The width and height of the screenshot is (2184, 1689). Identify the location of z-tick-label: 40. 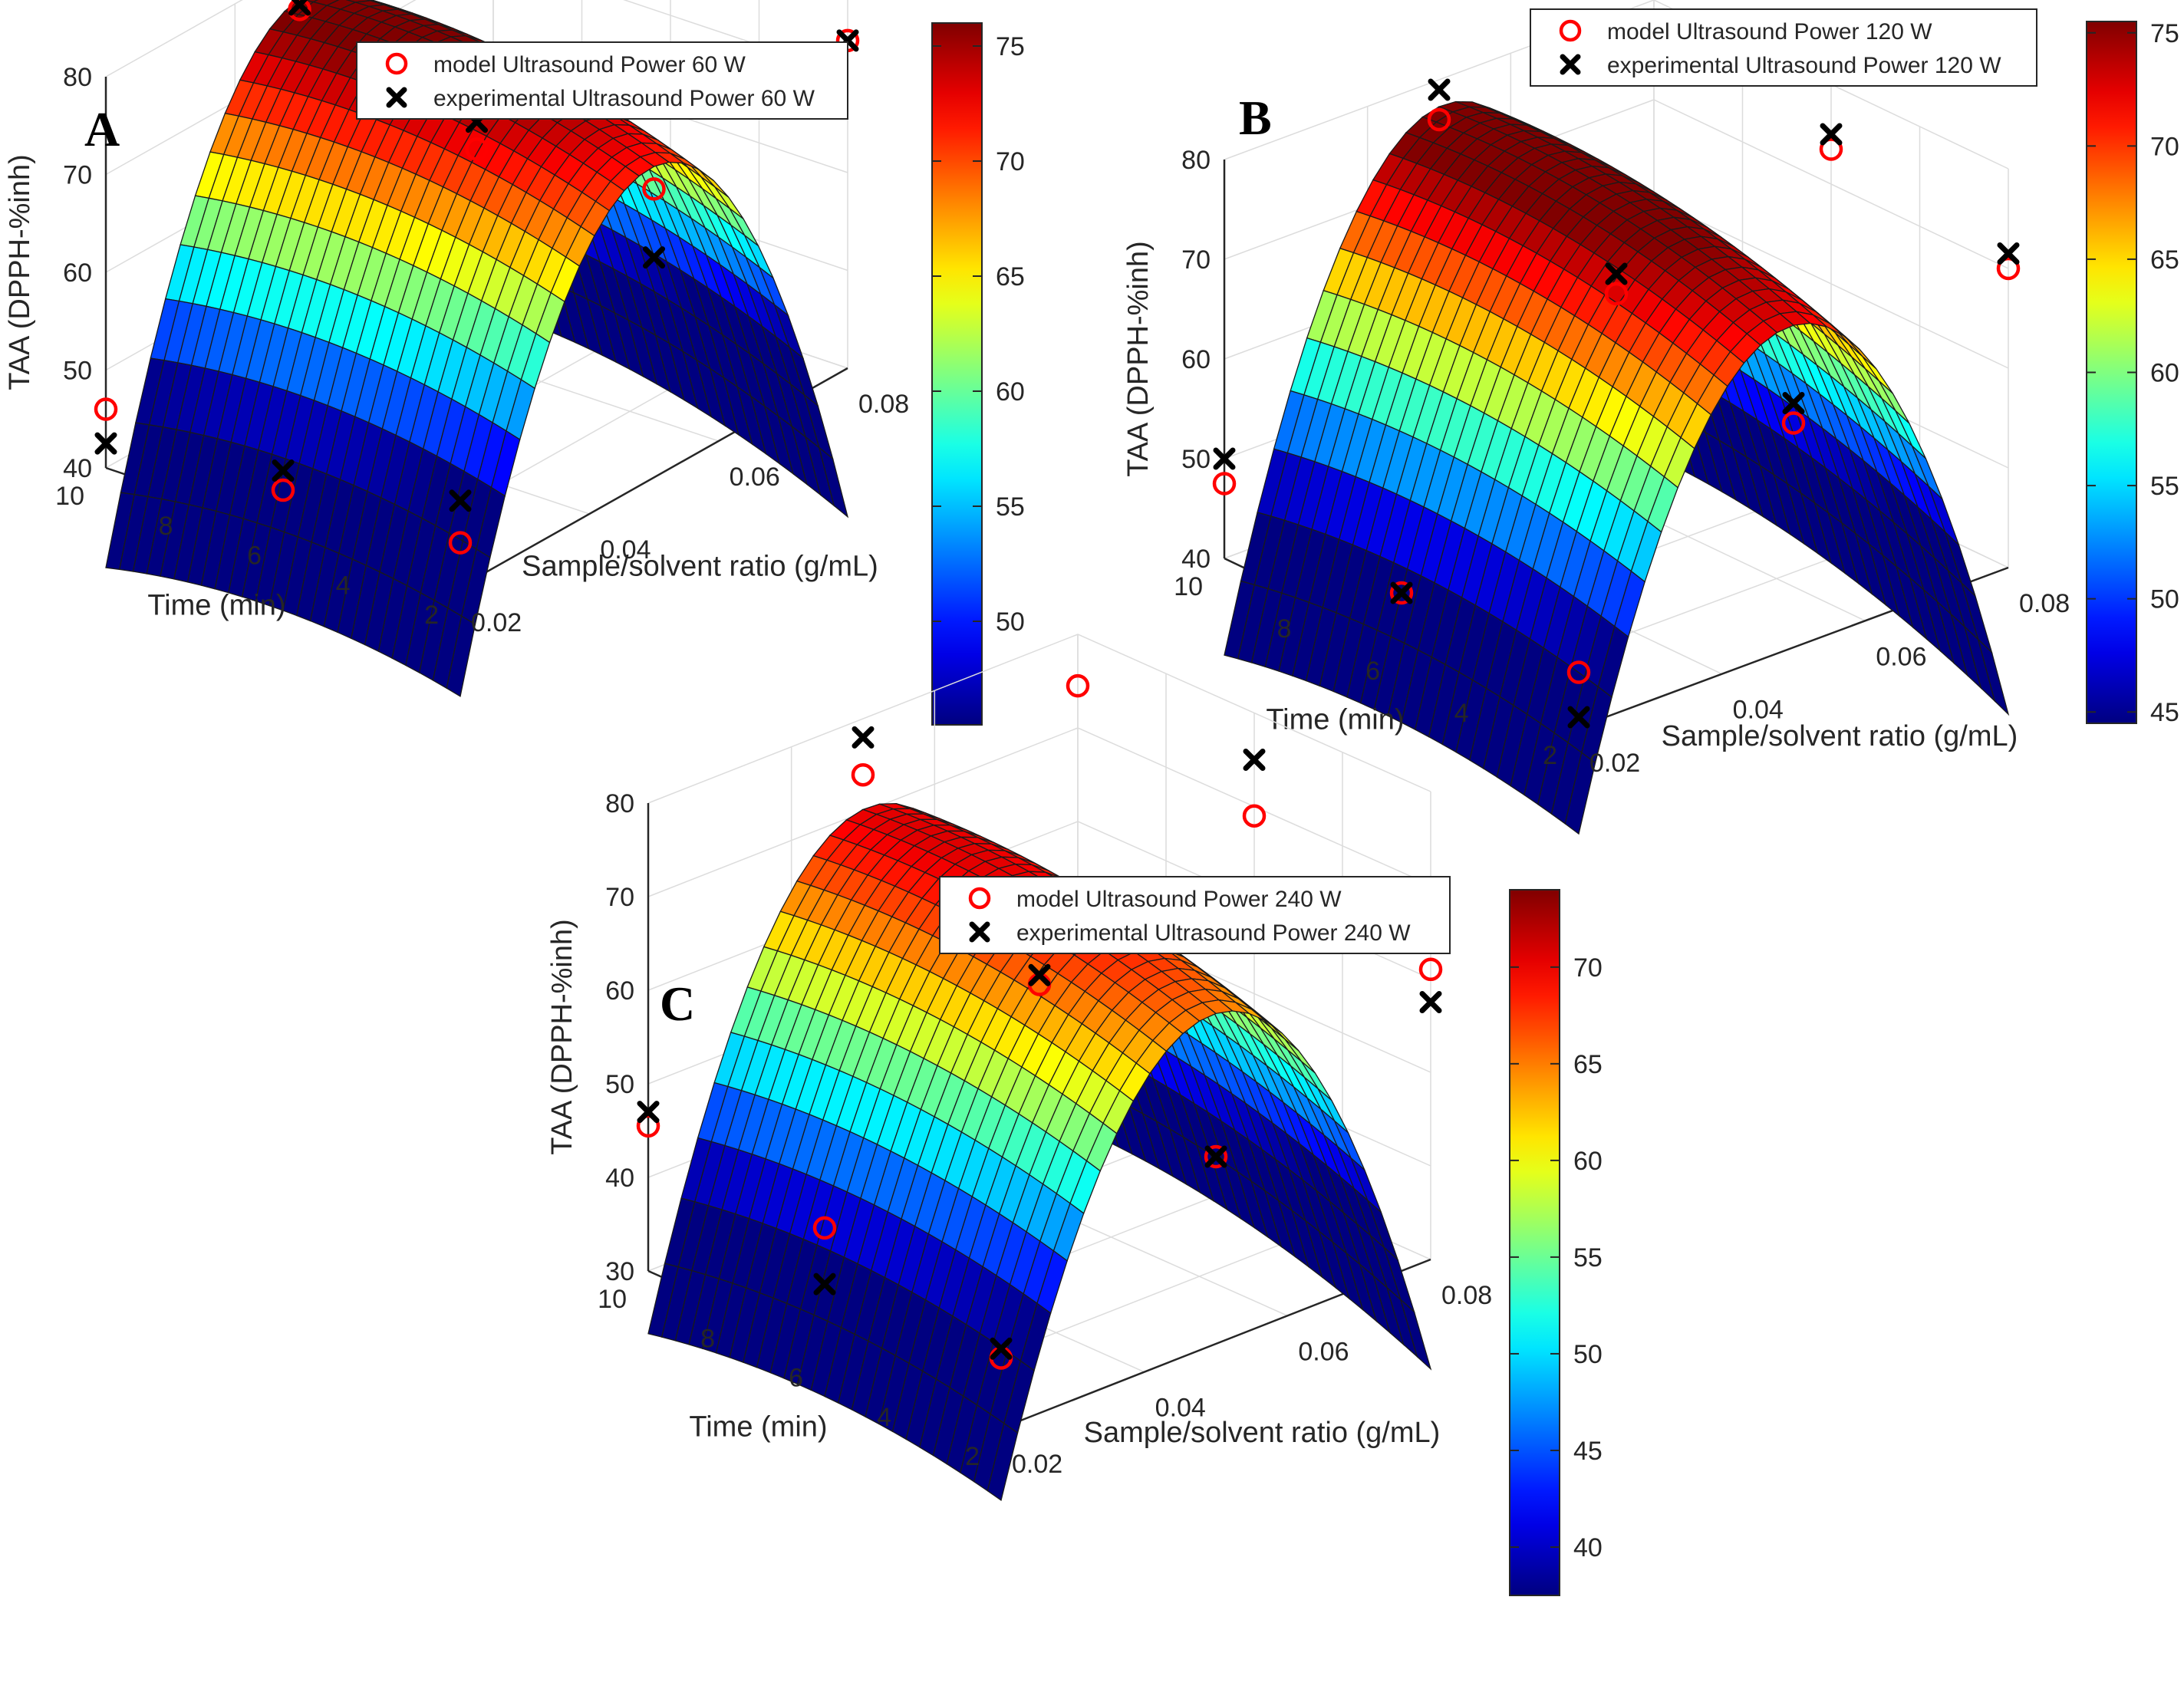
(77, 468).